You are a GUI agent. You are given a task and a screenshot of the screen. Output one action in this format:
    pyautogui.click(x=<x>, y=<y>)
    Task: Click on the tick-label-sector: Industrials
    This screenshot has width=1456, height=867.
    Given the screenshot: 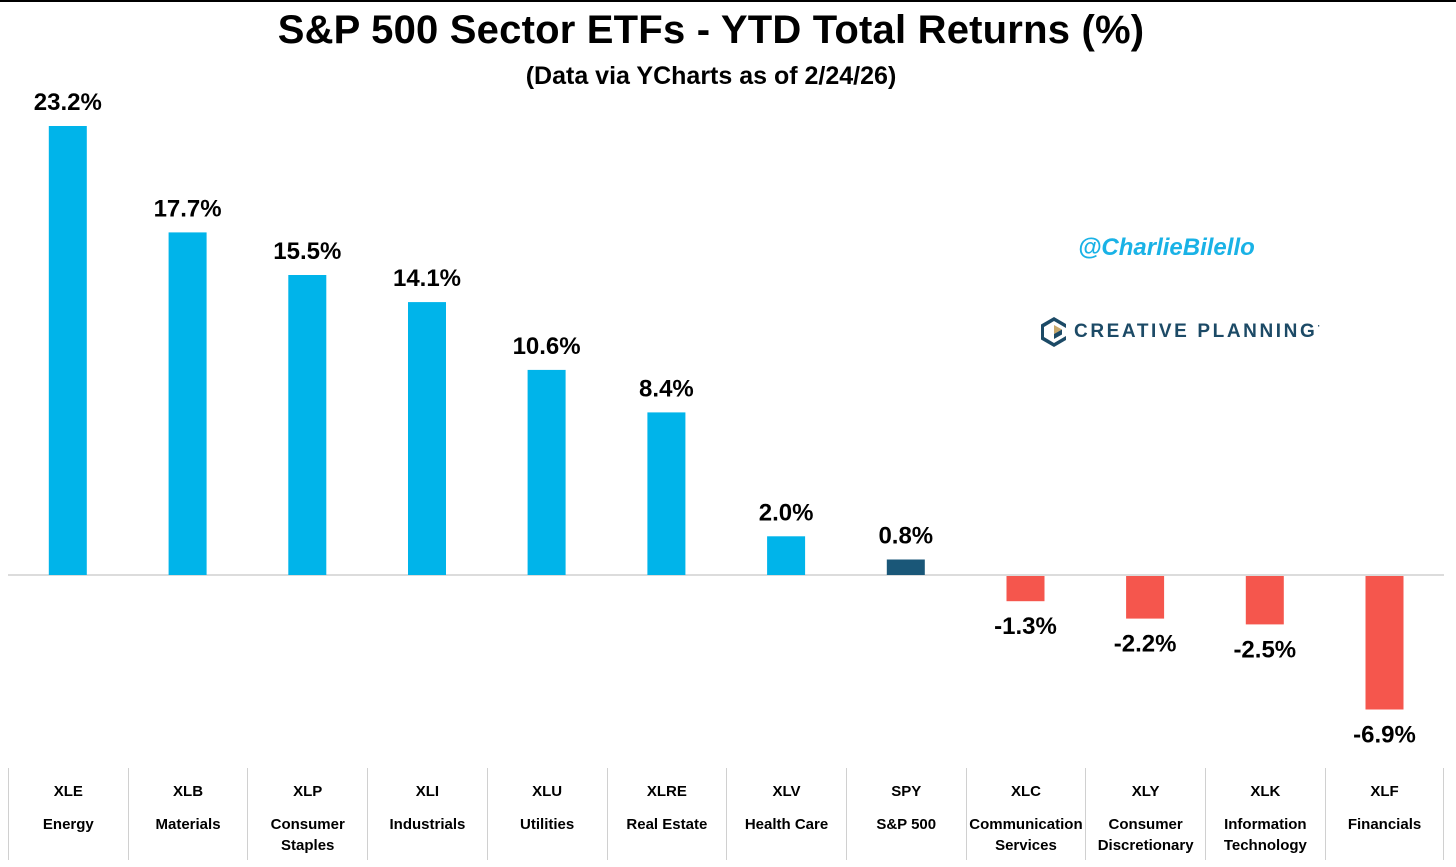 What is the action you would take?
    pyautogui.click(x=427, y=824)
    